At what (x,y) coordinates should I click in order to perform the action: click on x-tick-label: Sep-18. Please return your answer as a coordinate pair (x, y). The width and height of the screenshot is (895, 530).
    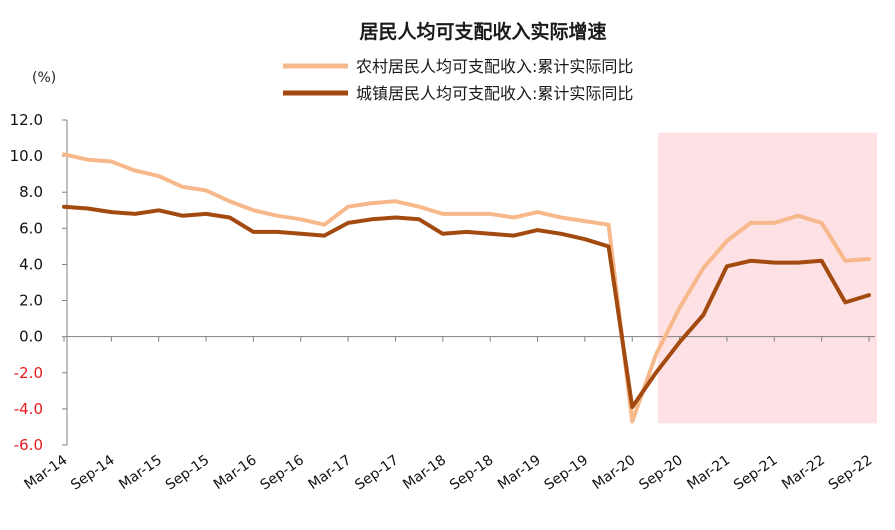
    Looking at the image, I should click on (472, 472).